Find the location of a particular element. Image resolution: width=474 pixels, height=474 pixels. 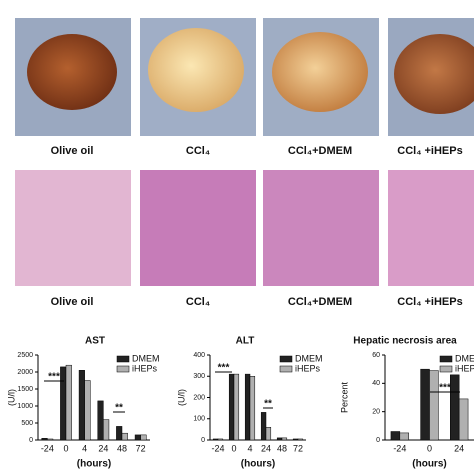

chart-title: ALT is located at coordinates (245, 341).